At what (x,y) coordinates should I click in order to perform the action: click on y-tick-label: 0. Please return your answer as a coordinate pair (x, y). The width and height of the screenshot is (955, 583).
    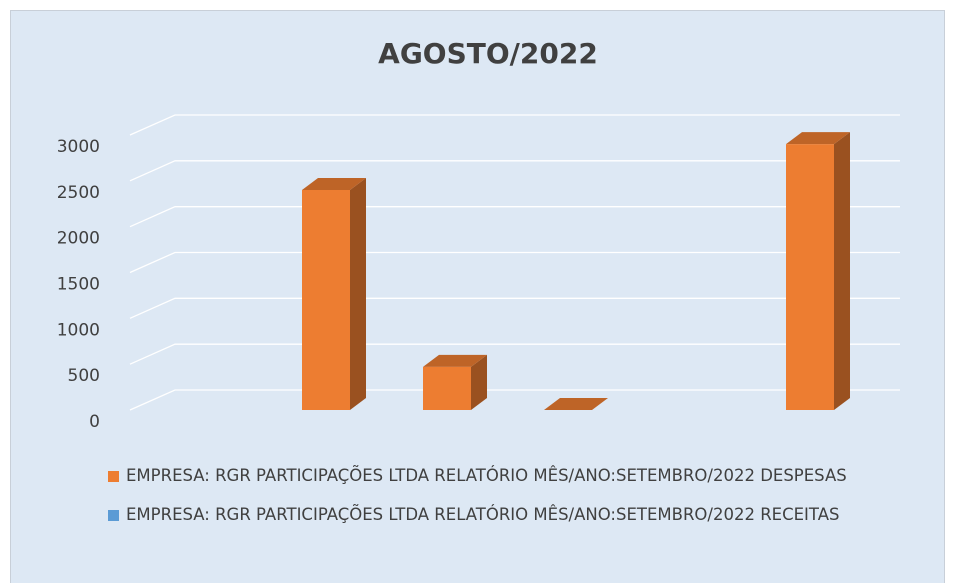
    Looking at the image, I should click on (94, 422).